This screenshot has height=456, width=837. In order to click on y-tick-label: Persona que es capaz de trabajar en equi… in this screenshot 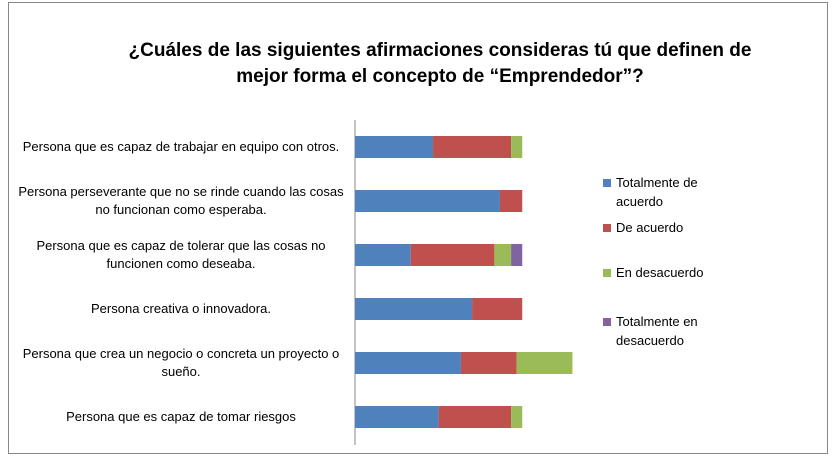, I will do `click(181, 146)`.